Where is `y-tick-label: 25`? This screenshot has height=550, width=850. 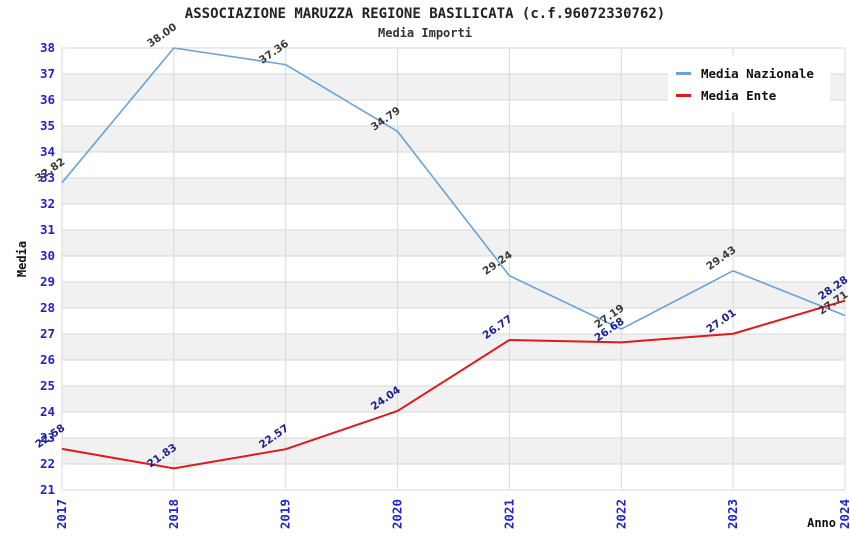 y-tick-label: 25 is located at coordinates (47, 385).